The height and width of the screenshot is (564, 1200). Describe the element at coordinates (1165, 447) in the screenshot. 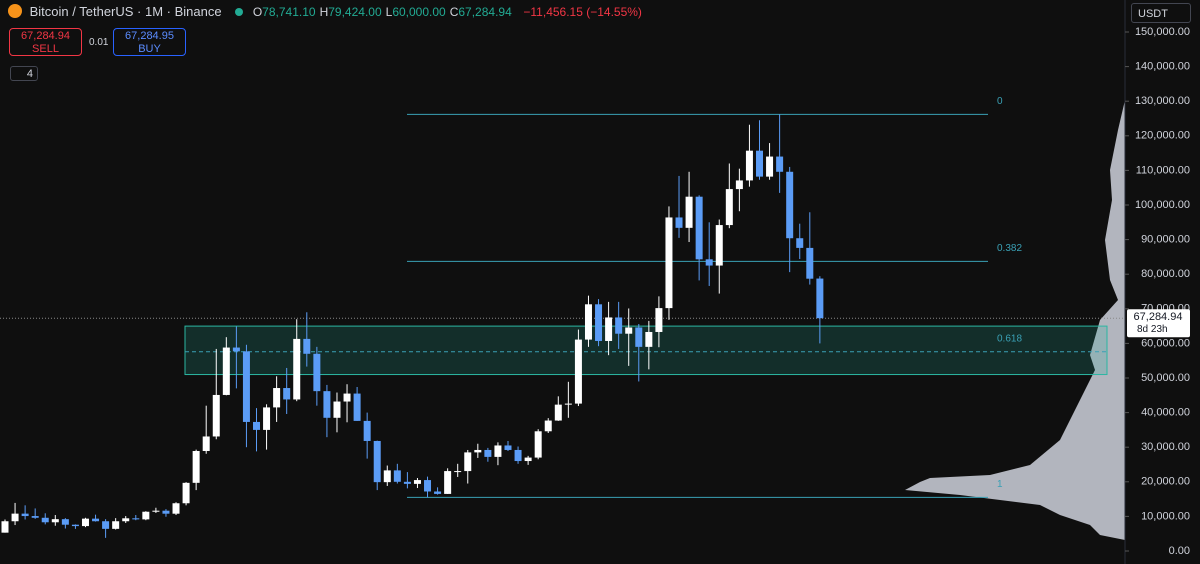

I see `y-tick-label: 30,000.00` at that location.